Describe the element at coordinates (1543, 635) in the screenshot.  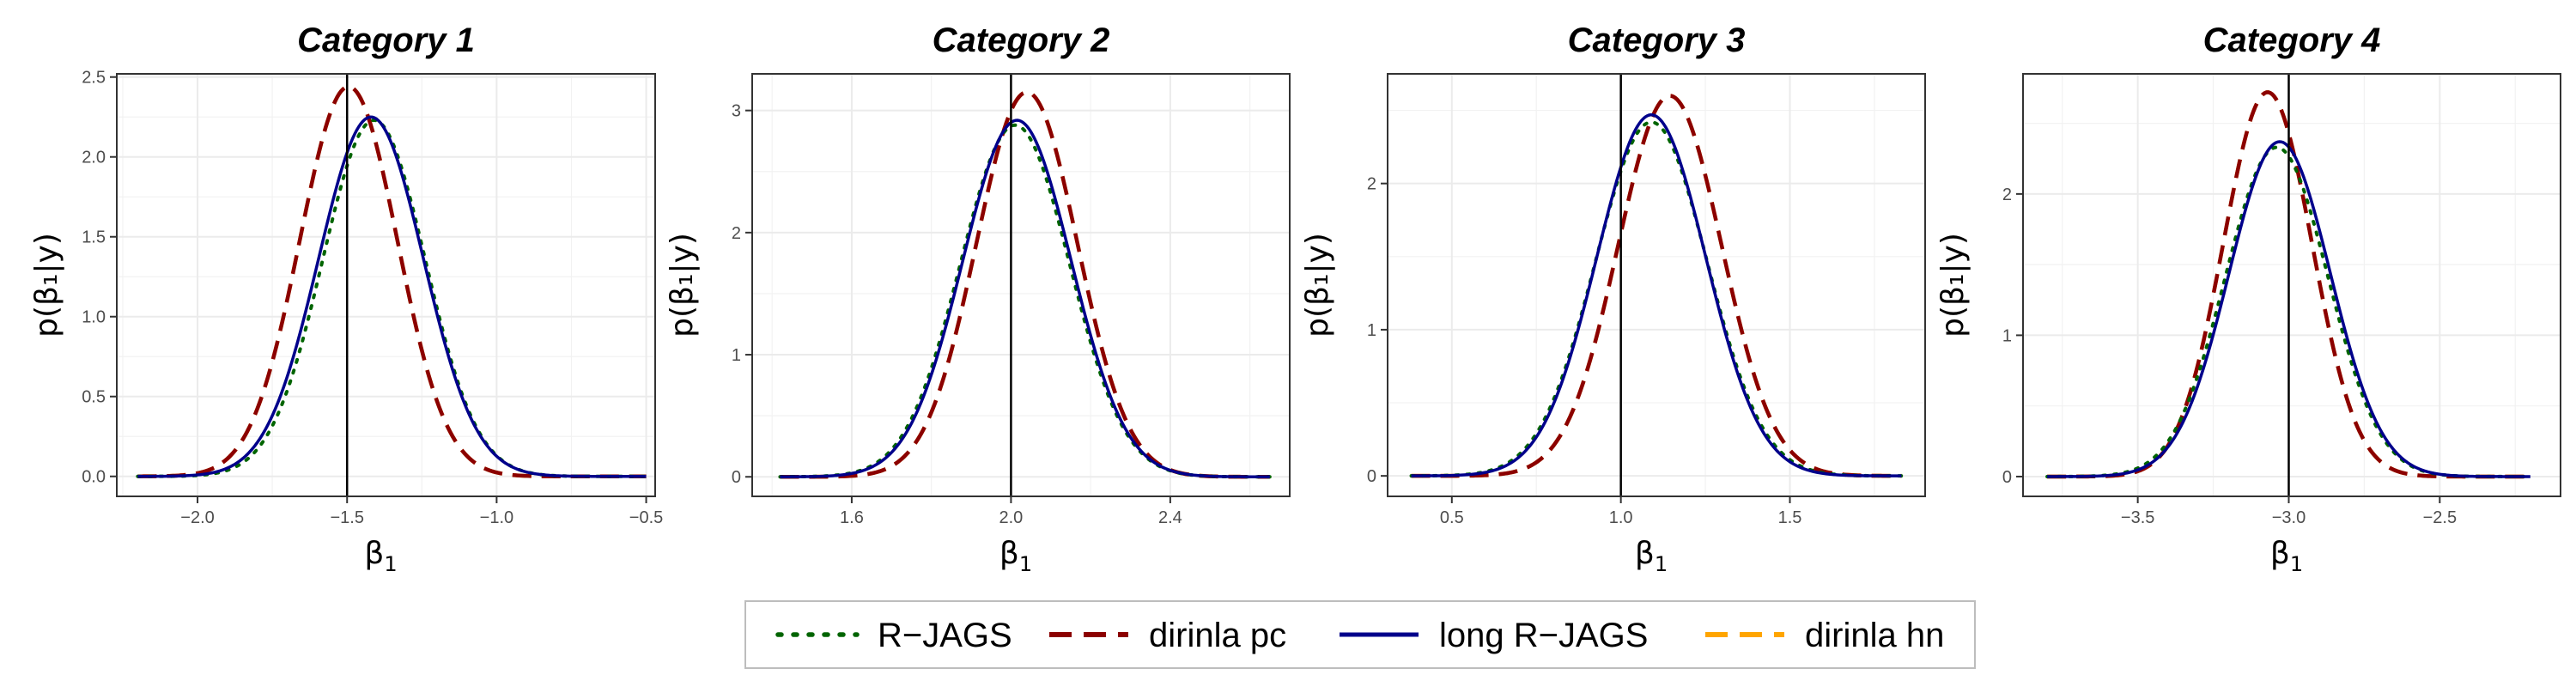
I see `legend-label: long R−JAGS` at that location.